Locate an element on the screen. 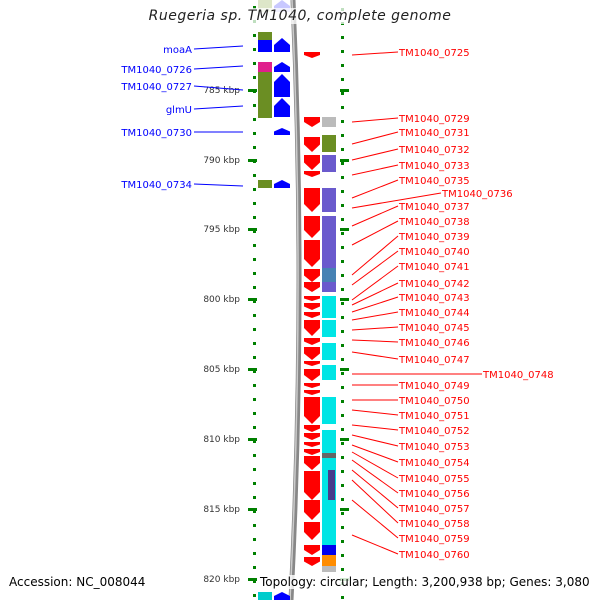 The width and height of the screenshot is (600, 600). gene-label-TM1040_0741: TM1040_0741 is located at coordinates (434, 267).